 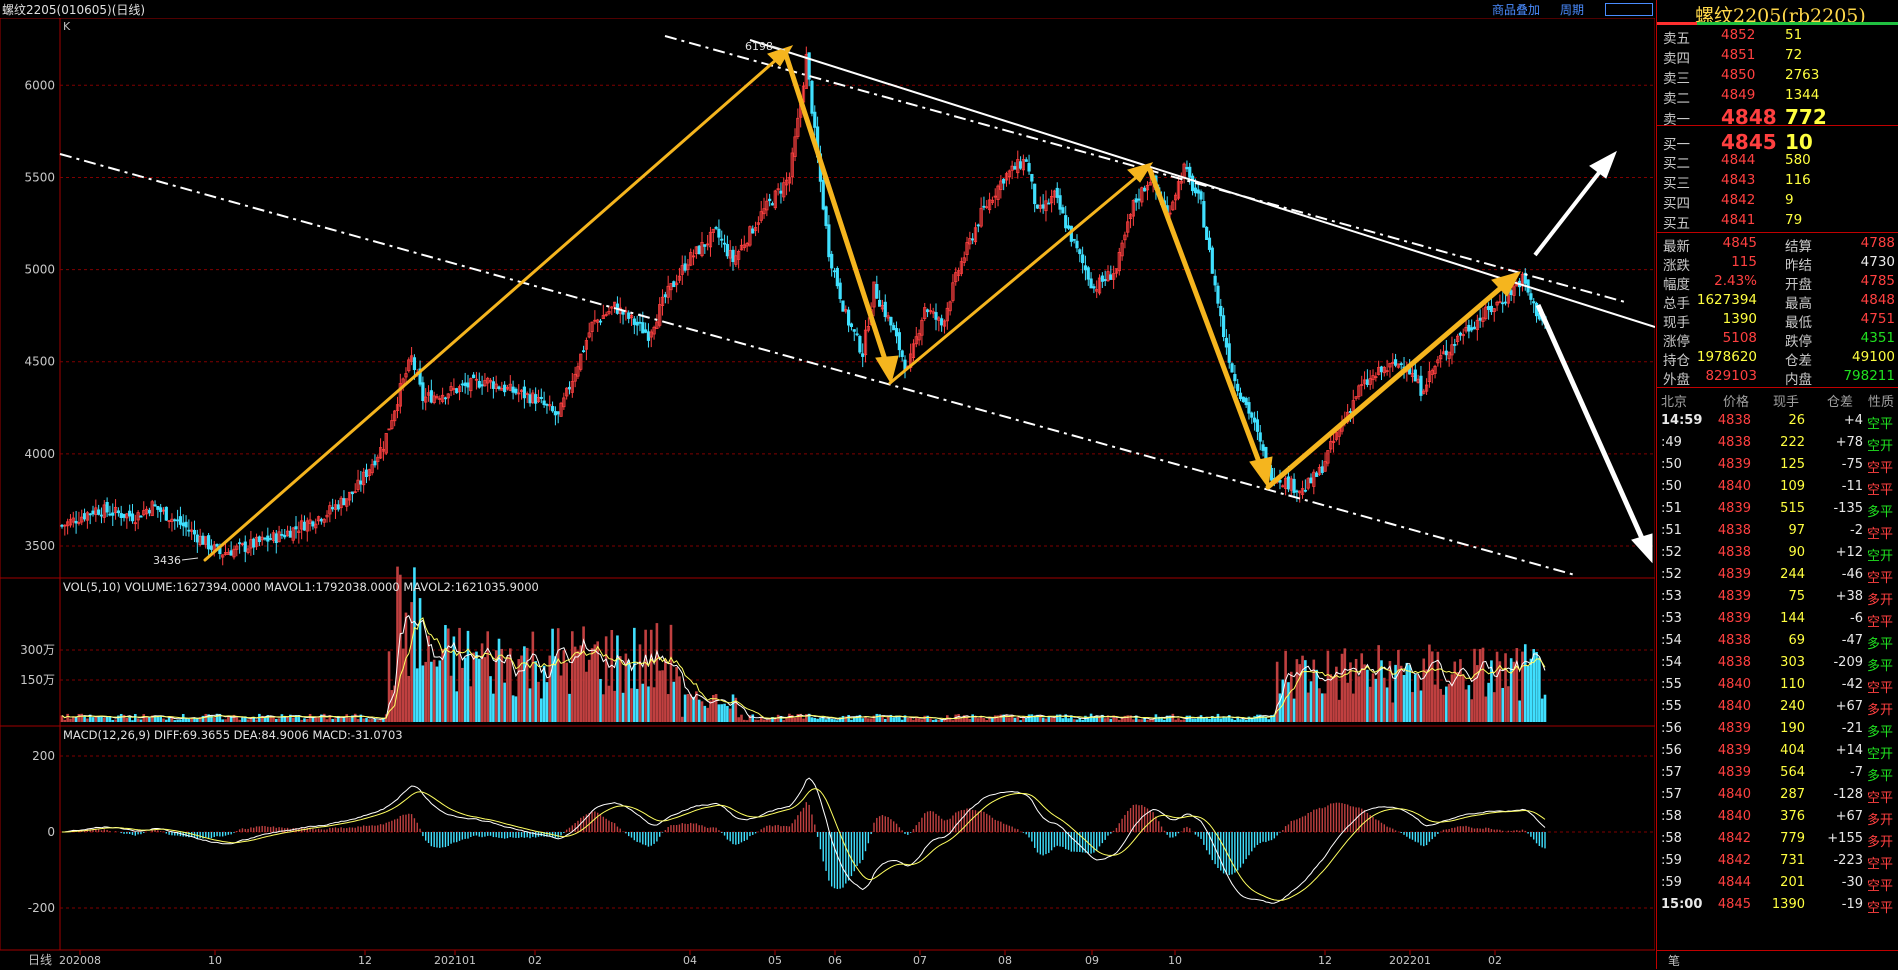 I want to click on stat-row: 涨跌 115 昨结 4730, so click(x=1779, y=264).